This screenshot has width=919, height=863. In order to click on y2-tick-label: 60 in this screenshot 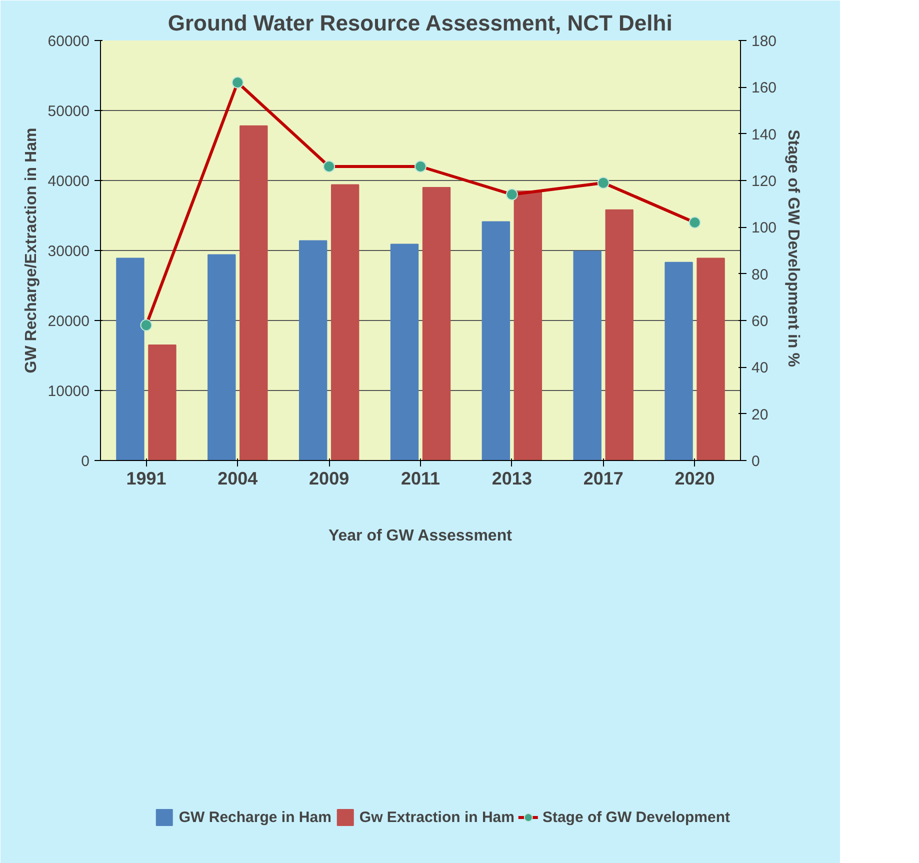, I will do `click(760, 321)`.